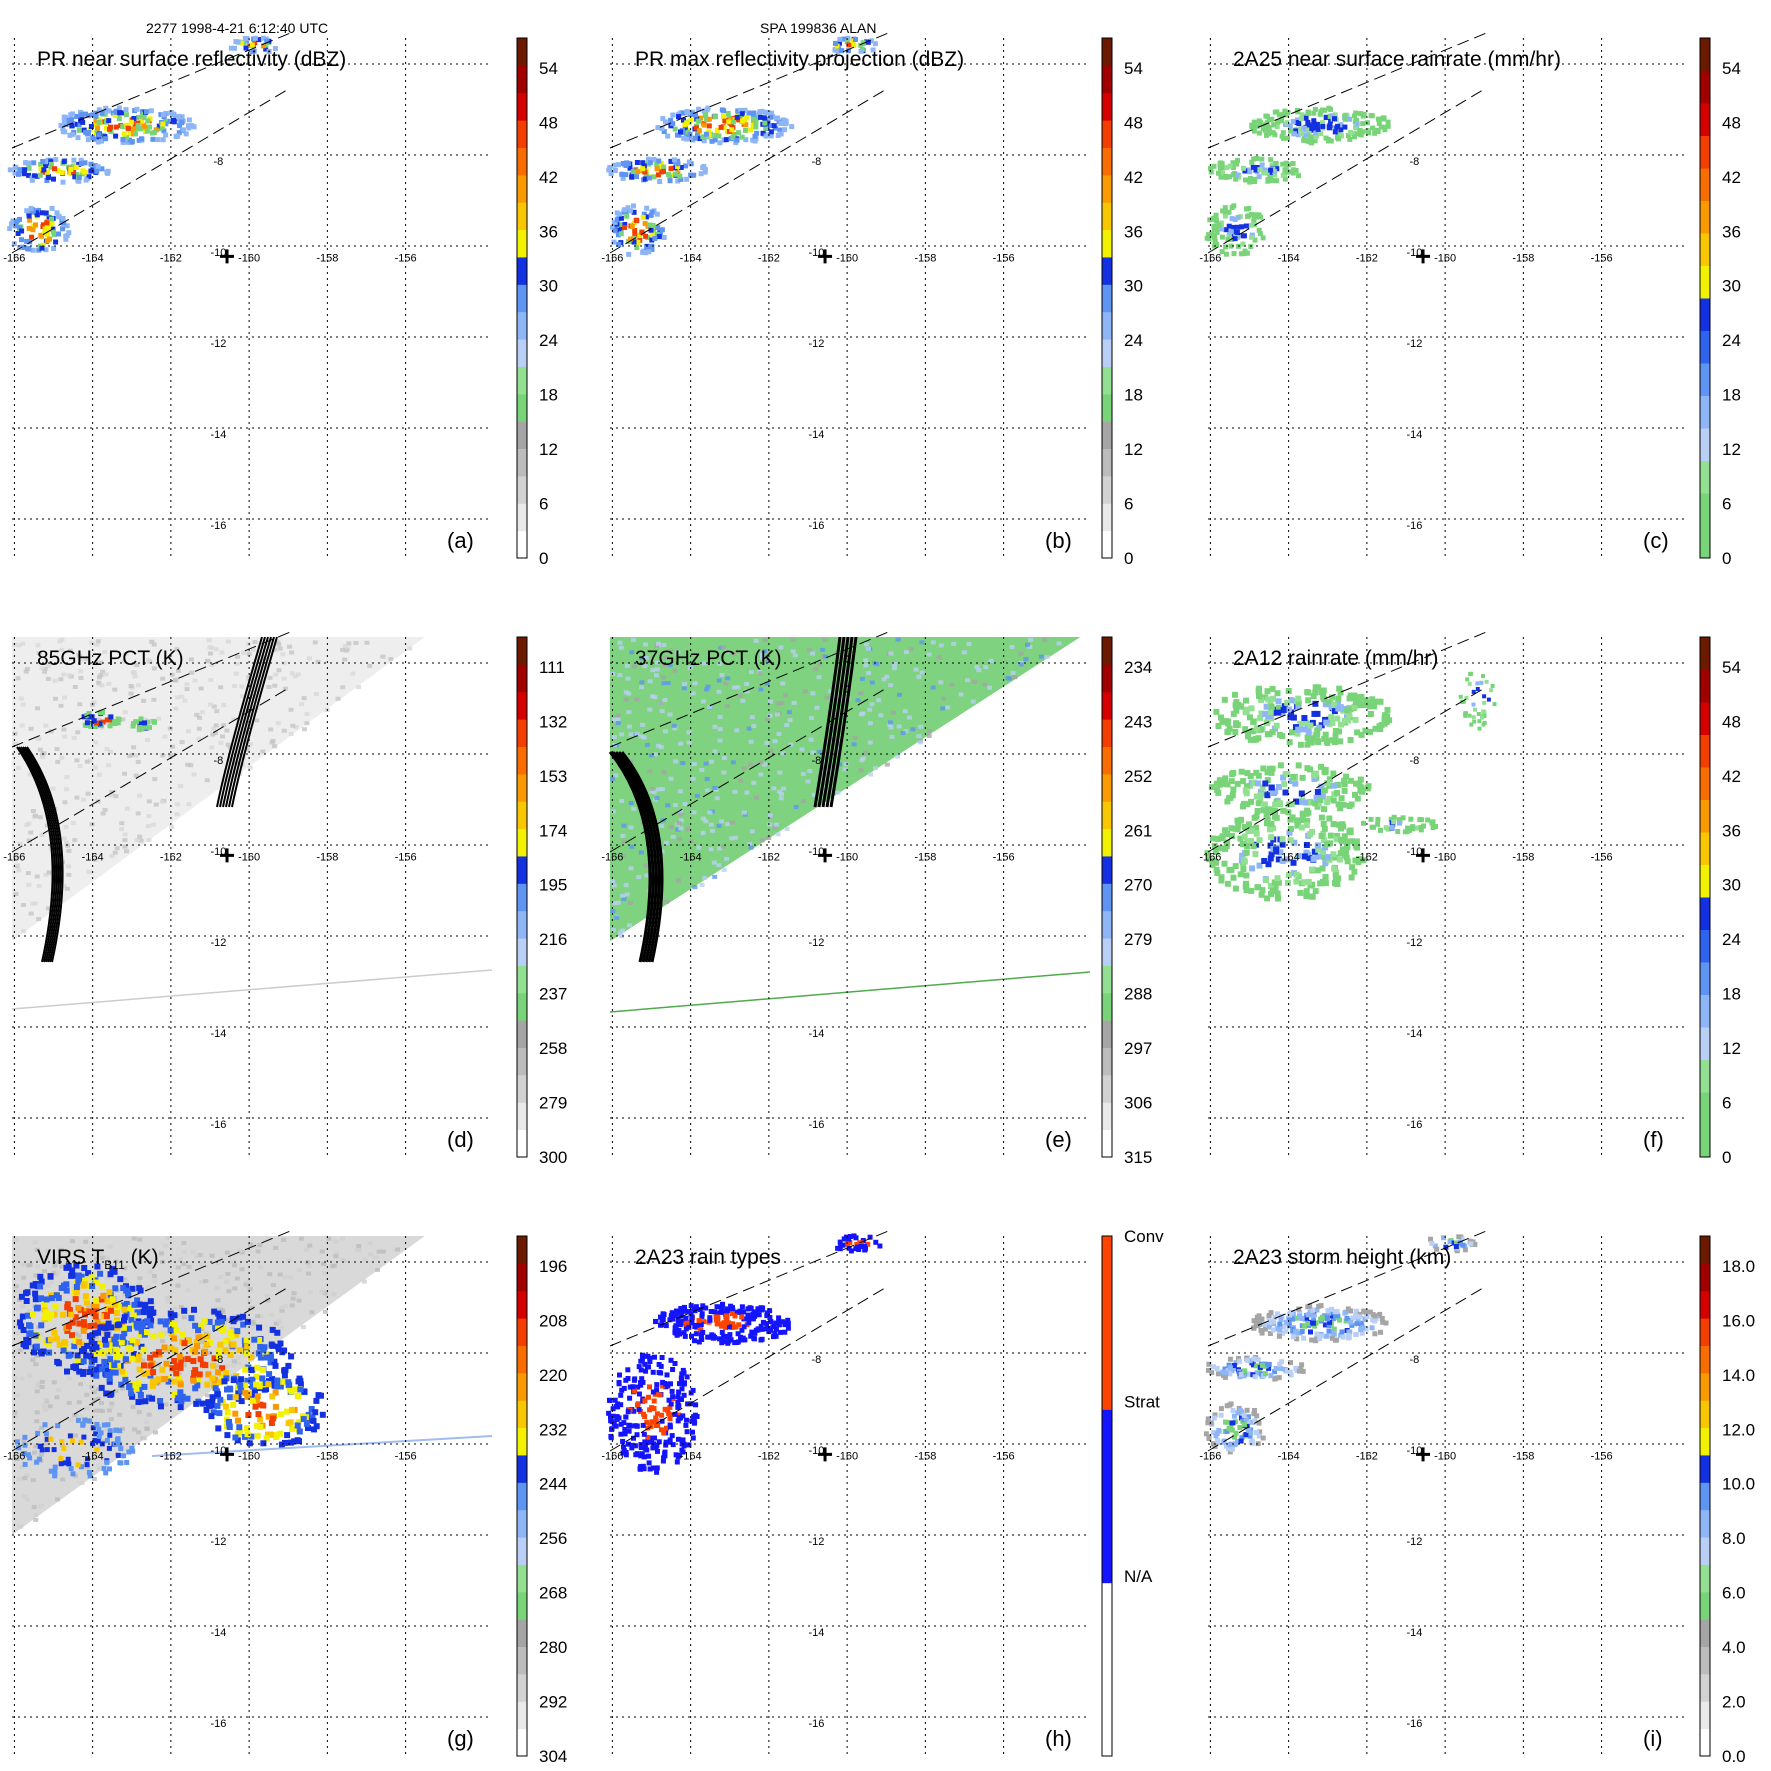 This screenshot has width=1771, height=1771. I want to click on swath-fill, so click(845, 789).